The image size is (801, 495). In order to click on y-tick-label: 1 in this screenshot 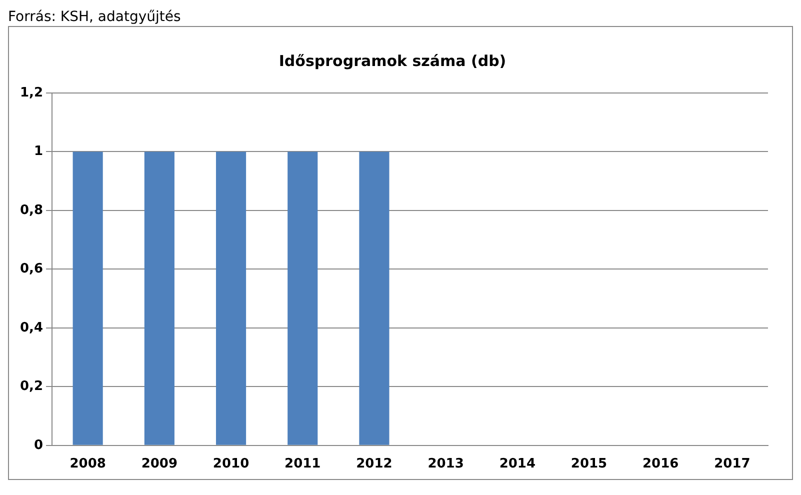, I will do `click(39, 152)`.